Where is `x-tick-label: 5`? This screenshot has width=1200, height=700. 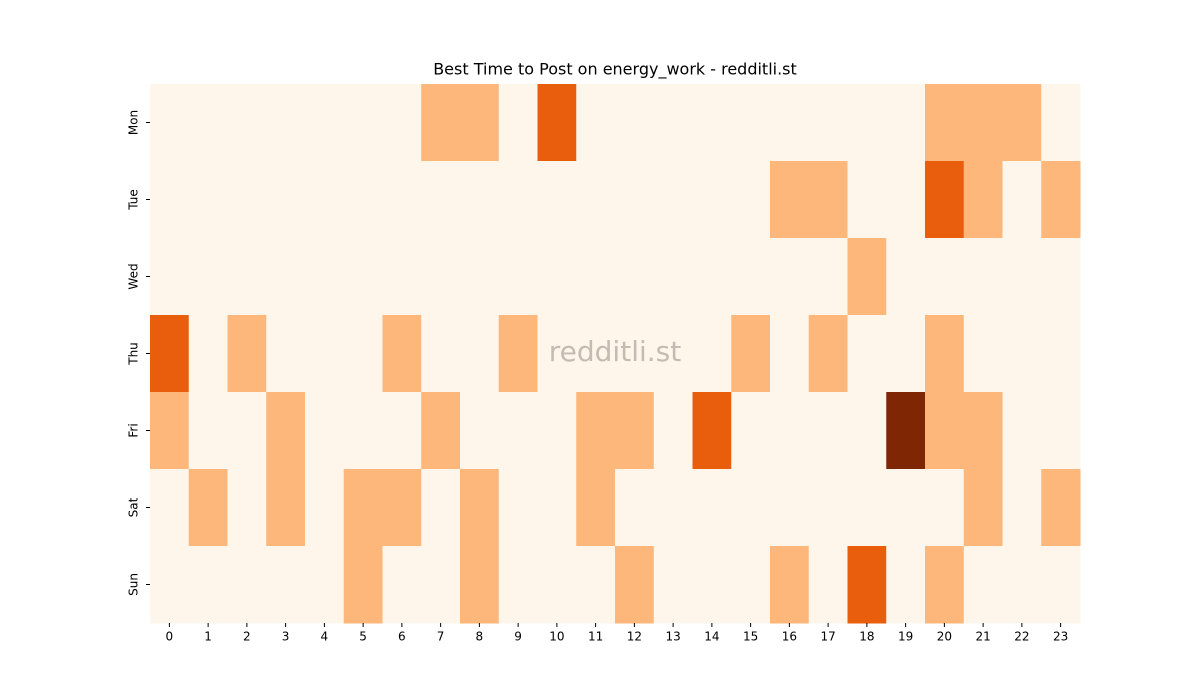 x-tick-label: 5 is located at coordinates (363, 637).